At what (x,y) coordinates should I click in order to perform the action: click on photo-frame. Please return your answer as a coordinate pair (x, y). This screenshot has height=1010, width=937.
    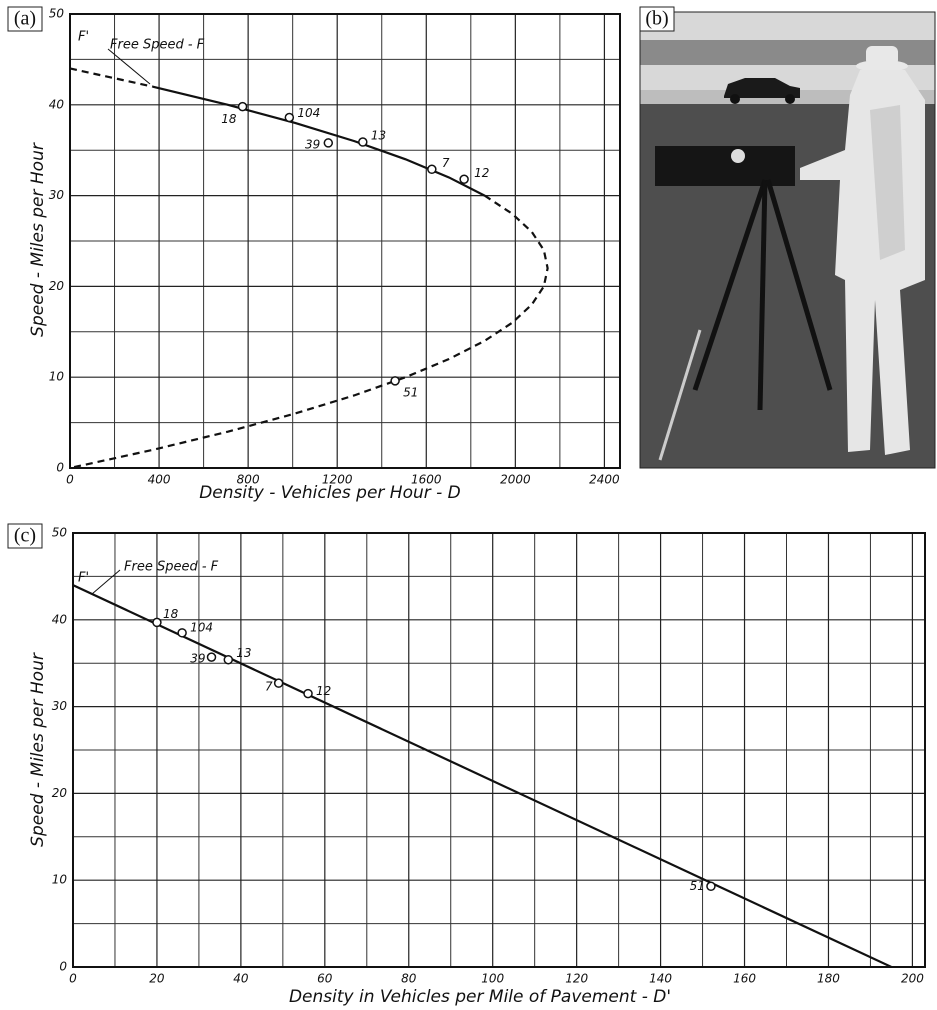
    Looking at the image, I should click on (787, 240).